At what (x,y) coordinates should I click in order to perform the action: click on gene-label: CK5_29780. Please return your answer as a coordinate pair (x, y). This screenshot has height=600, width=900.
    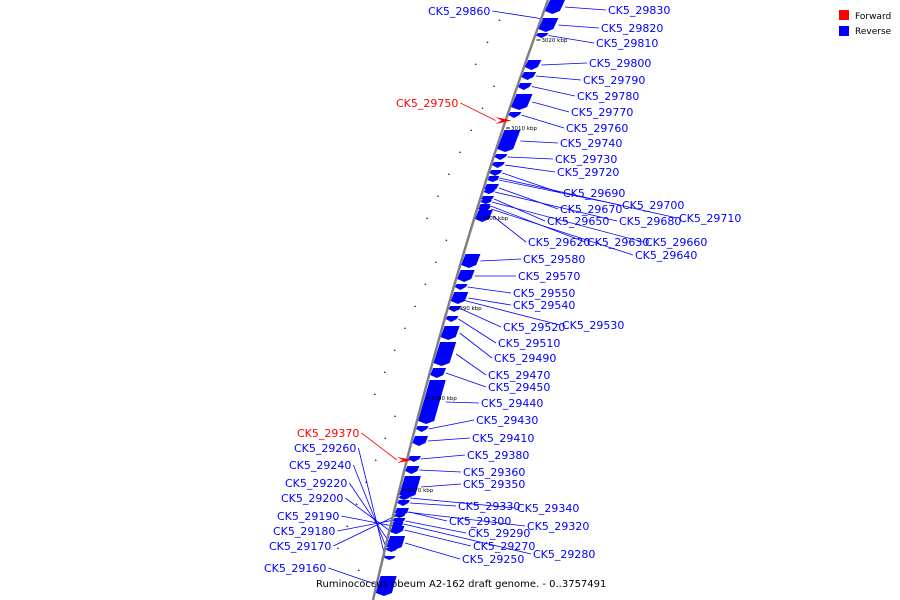
    Looking at the image, I should click on (608, 96).